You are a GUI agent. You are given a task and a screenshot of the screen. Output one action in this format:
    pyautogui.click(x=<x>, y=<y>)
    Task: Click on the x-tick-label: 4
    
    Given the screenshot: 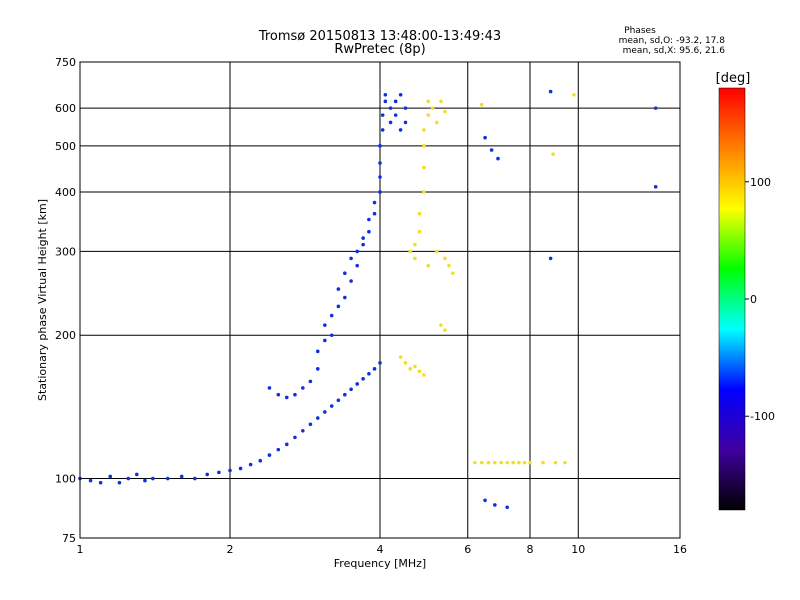 What is the action you would take?
    pyautogui.click(x=380, y=549)
    